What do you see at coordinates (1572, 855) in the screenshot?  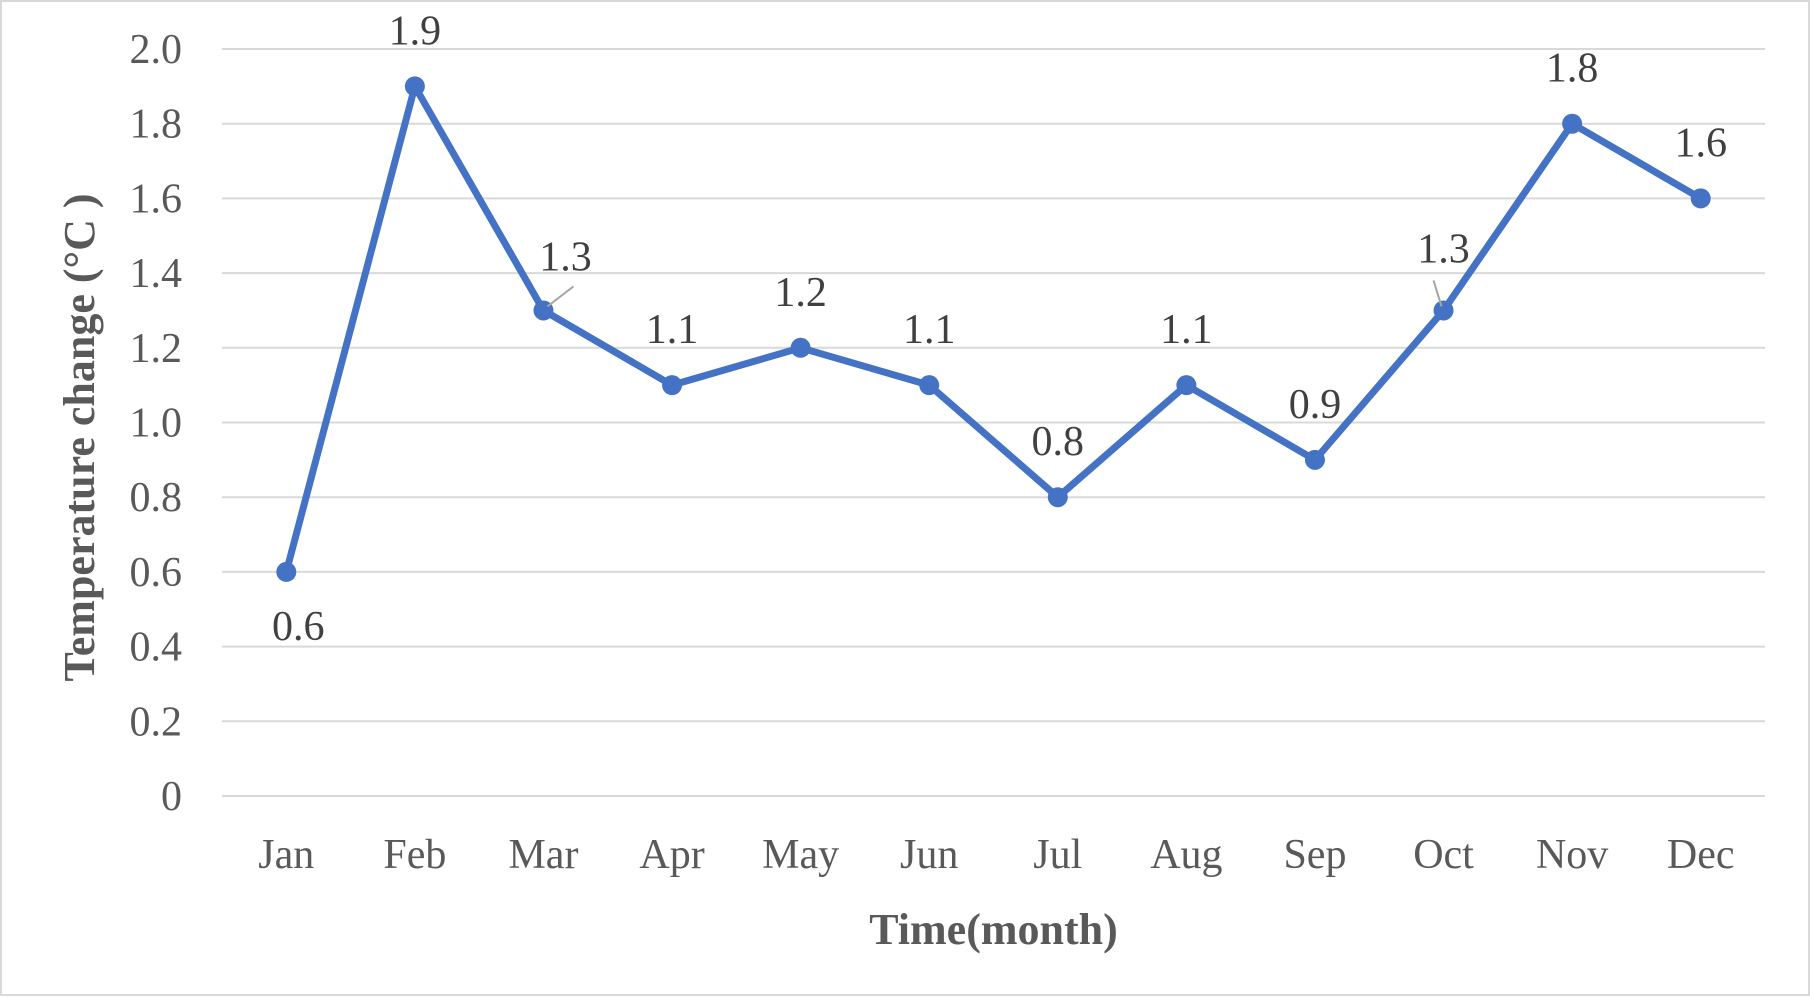 I see `x-tick-label: Nov` at bounding box center [1572, 855].